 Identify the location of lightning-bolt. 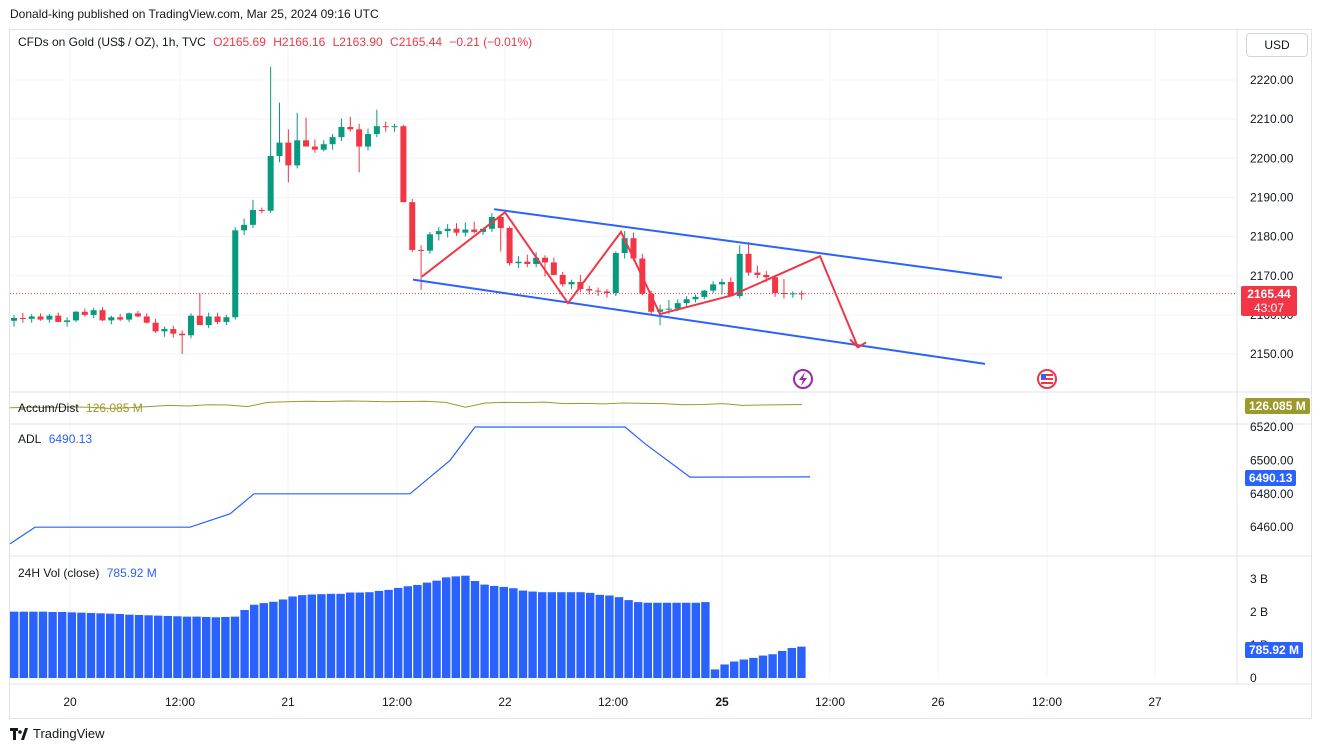
(803, 379).